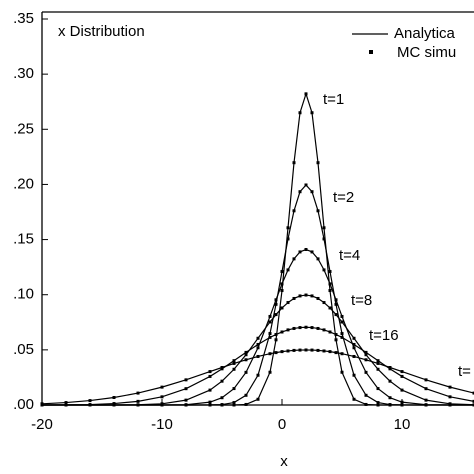  I want to click on annotation: x Distribution, so click(101, 31).